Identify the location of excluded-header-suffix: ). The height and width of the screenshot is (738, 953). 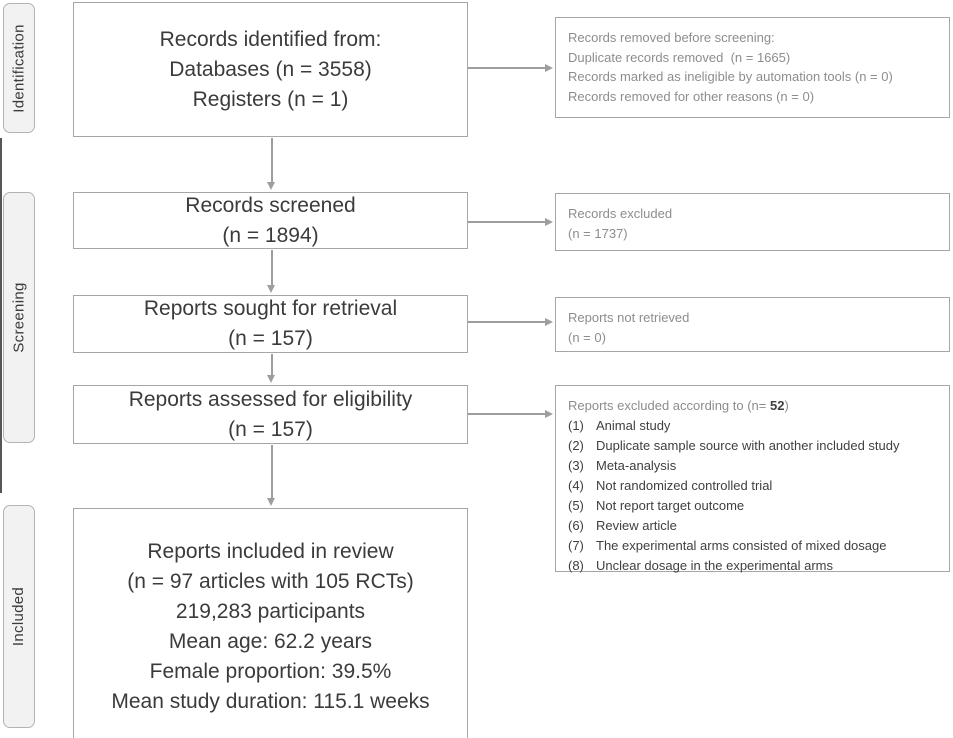
(786, 405).